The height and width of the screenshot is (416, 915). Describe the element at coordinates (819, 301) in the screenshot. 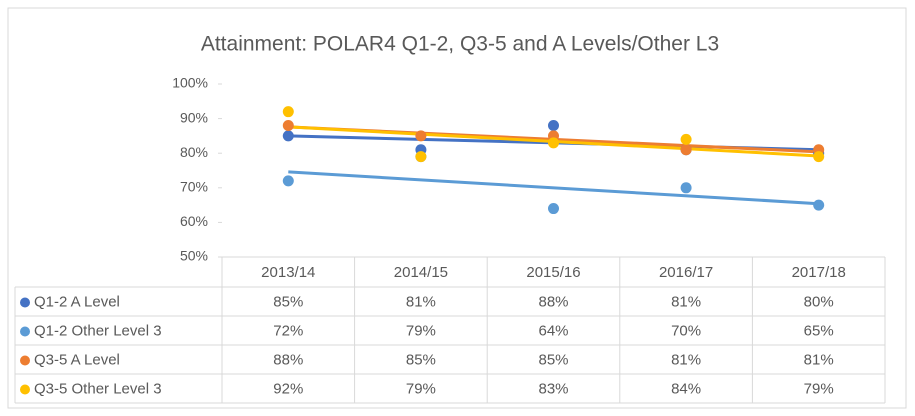

I see `table-cell: 80%` at that location.